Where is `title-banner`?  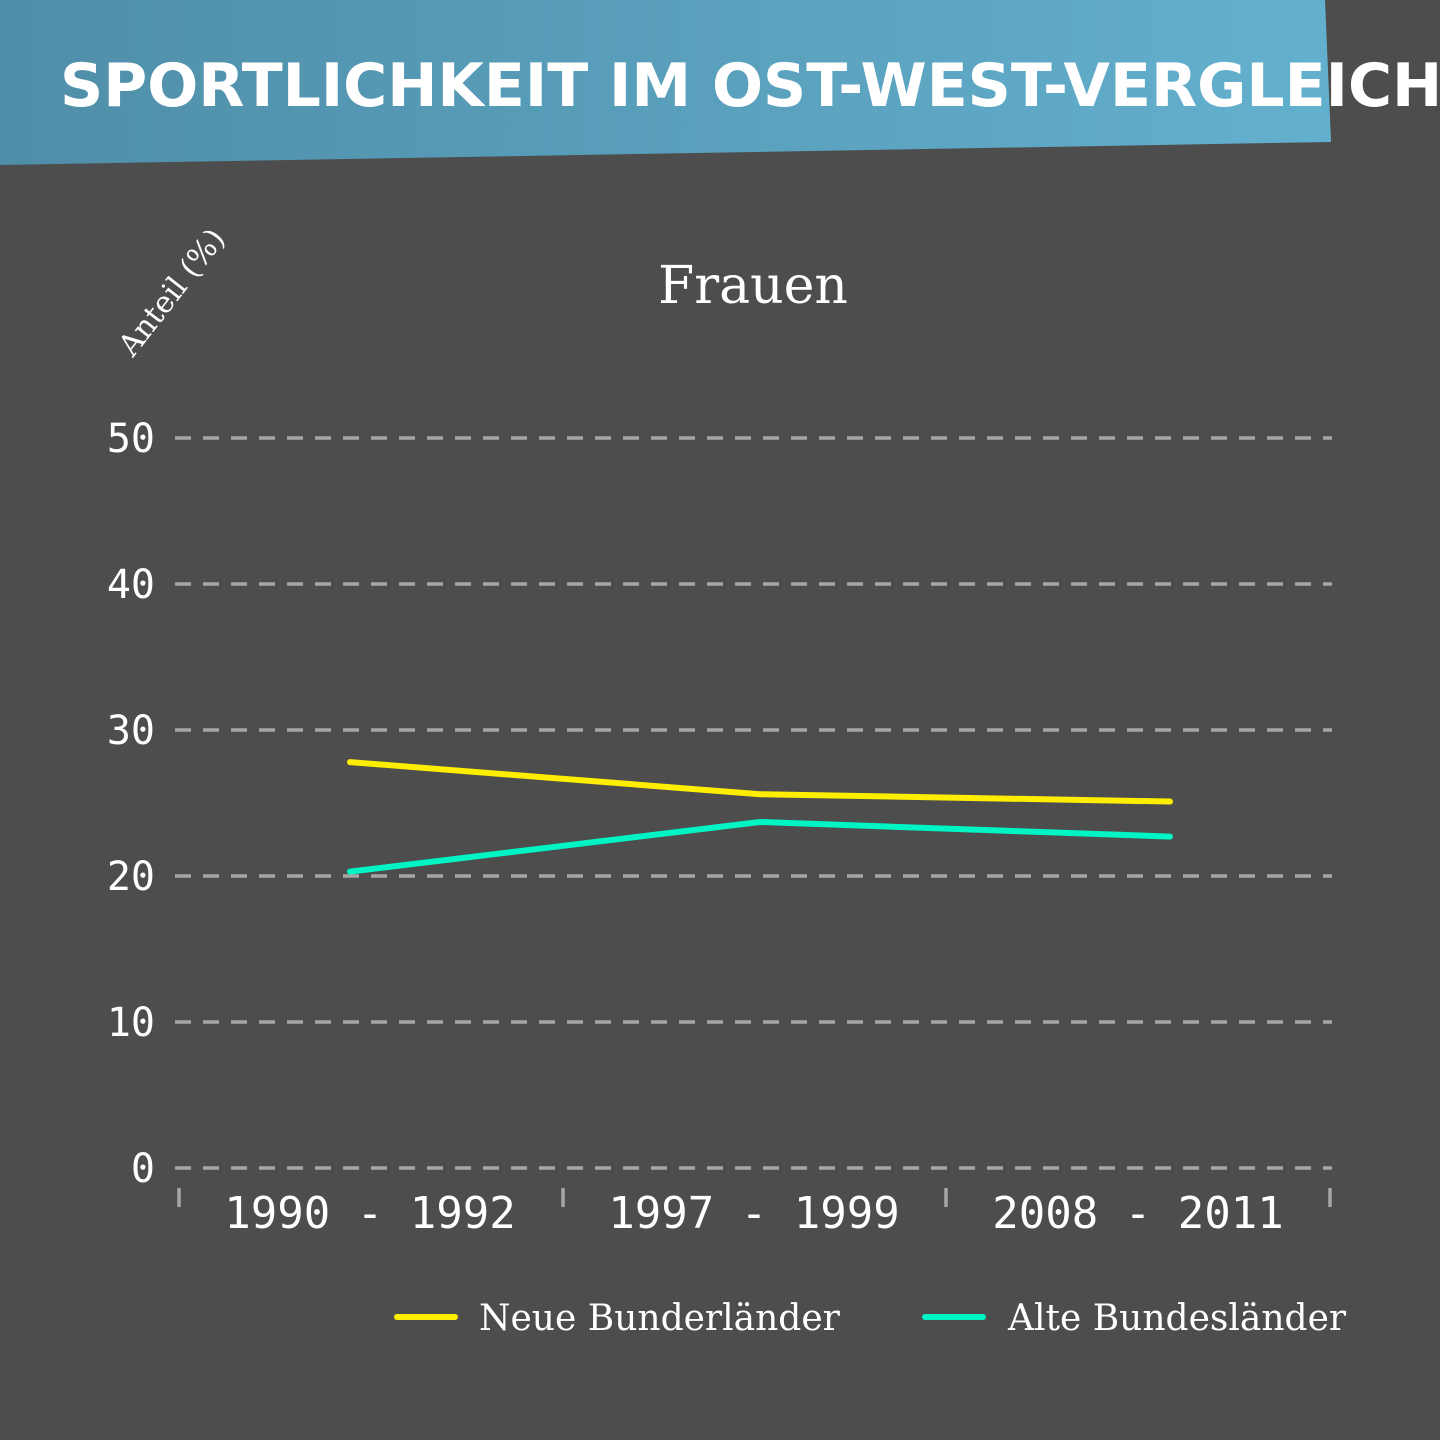 title-banner is located at coordinates (665, 82).